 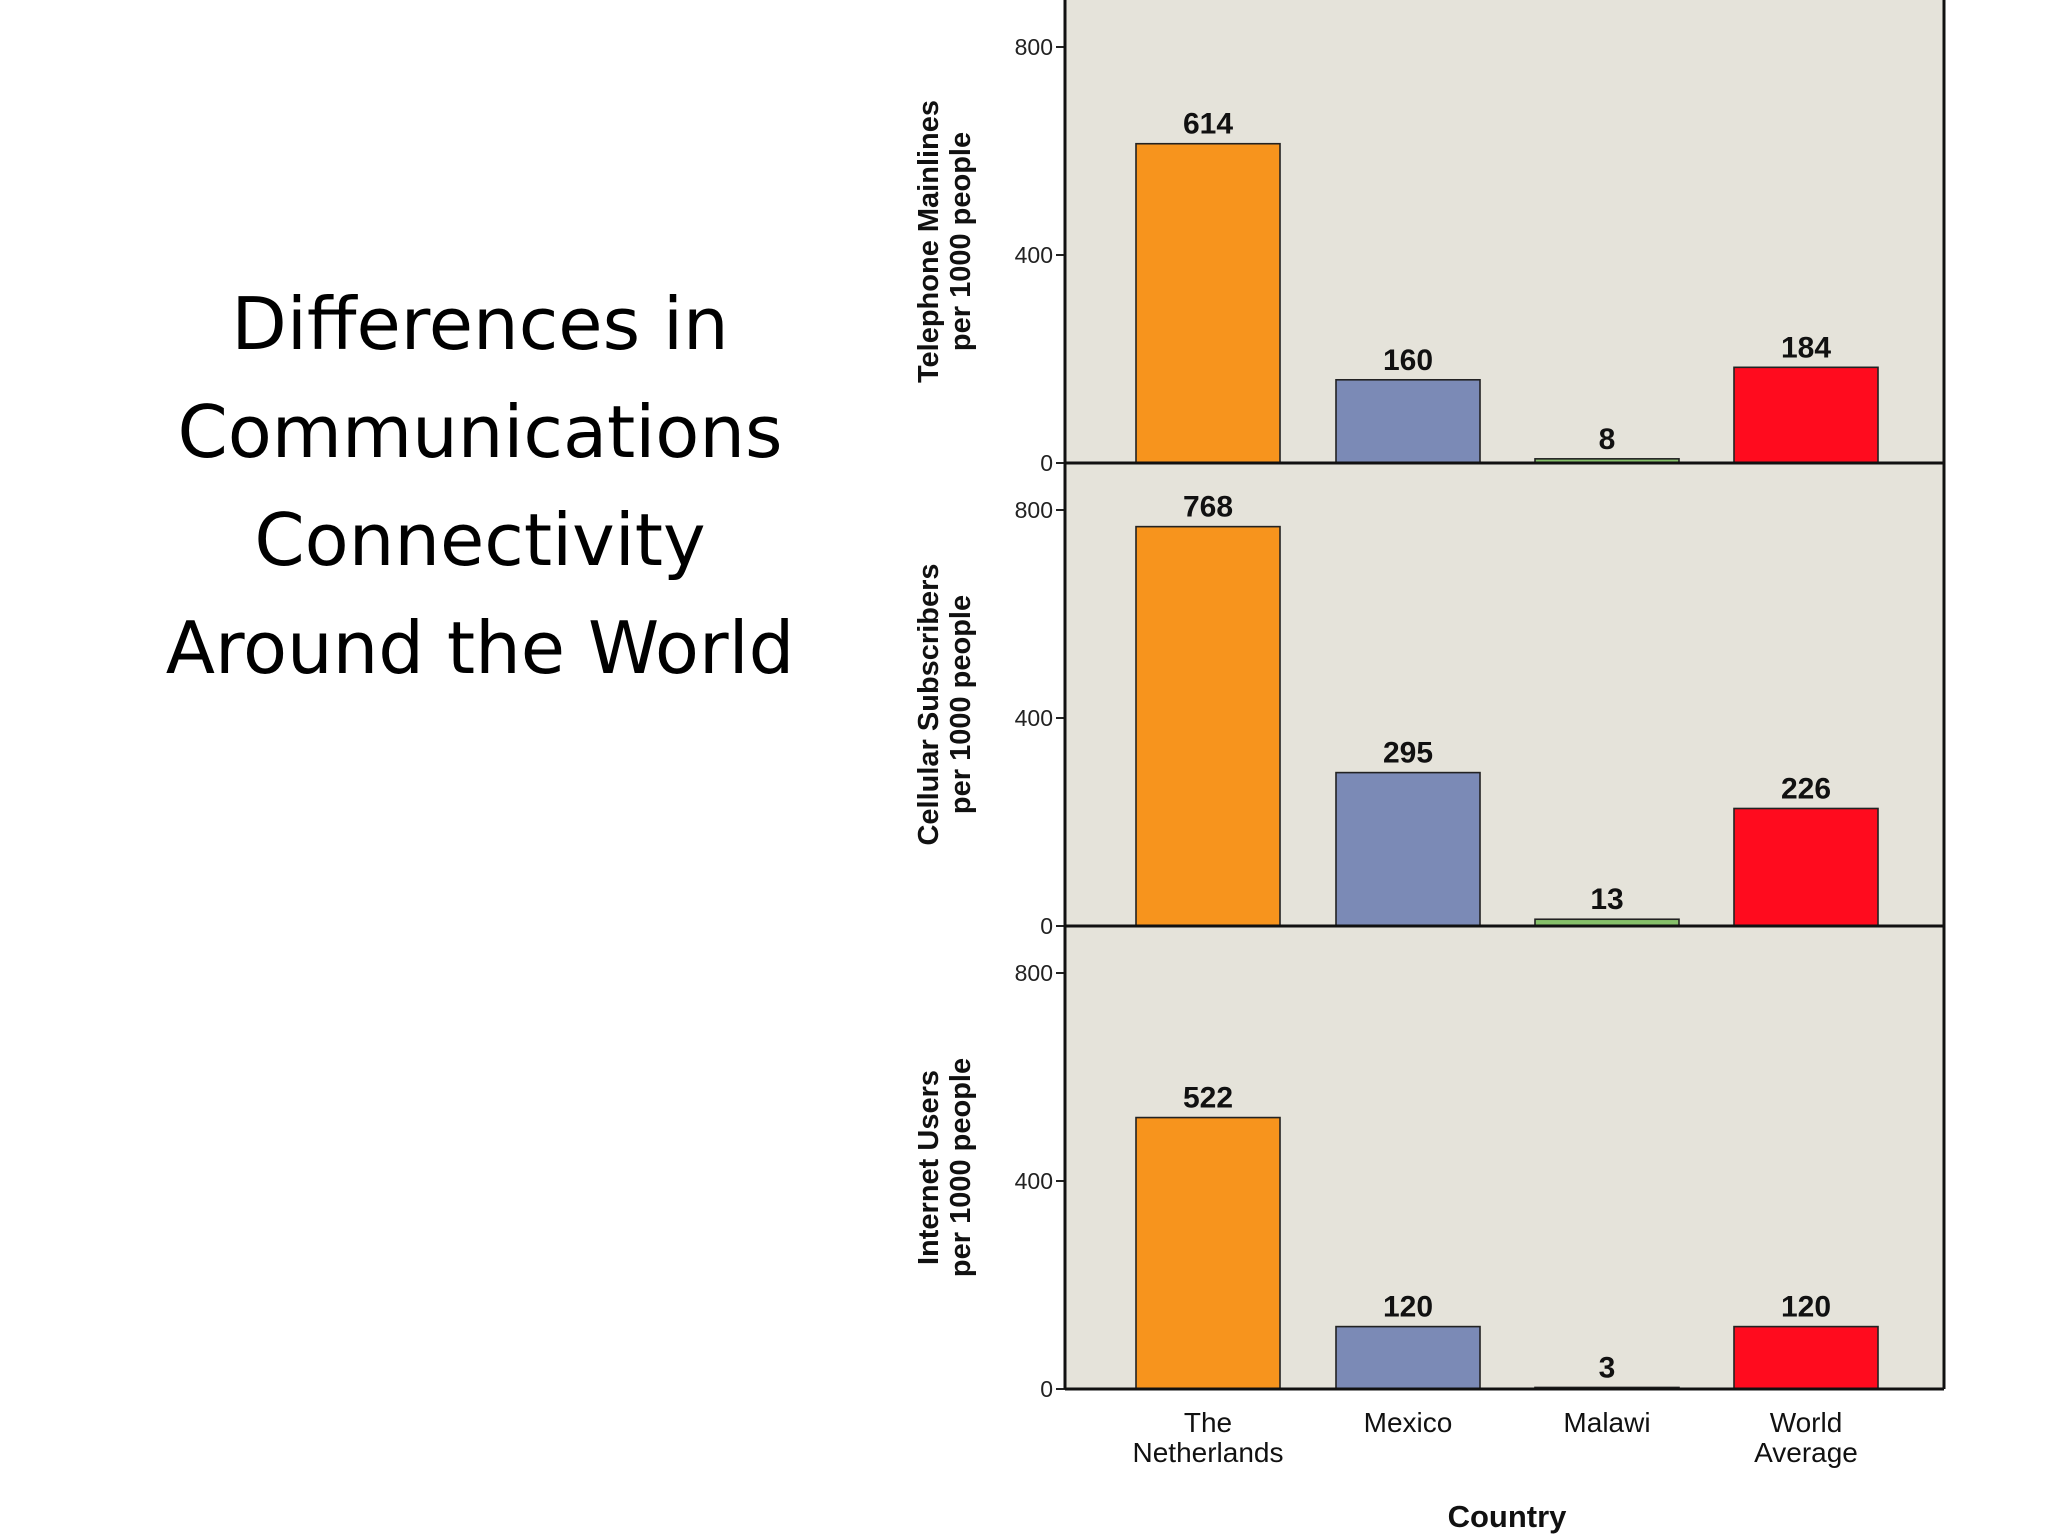 I want to click on data-label: 184, so click(x=1806, y=347).